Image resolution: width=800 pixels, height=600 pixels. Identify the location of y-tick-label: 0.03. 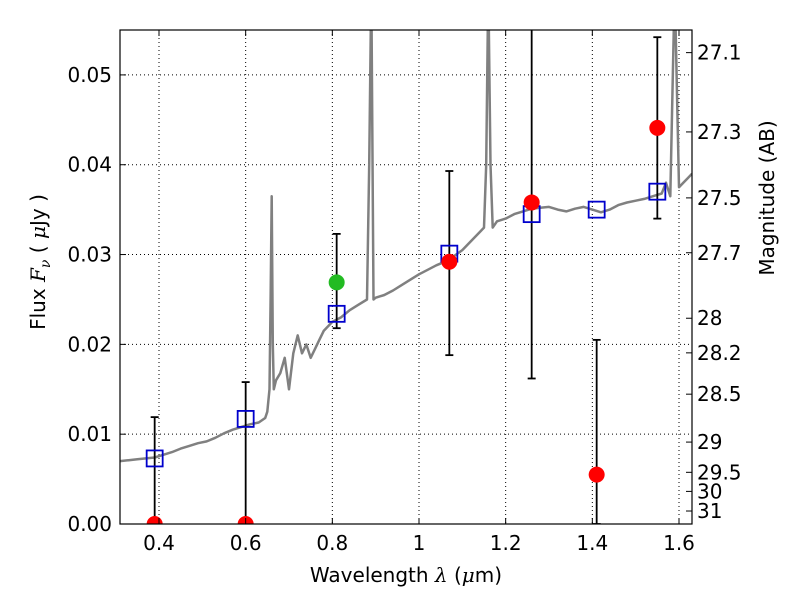
(89, 255).